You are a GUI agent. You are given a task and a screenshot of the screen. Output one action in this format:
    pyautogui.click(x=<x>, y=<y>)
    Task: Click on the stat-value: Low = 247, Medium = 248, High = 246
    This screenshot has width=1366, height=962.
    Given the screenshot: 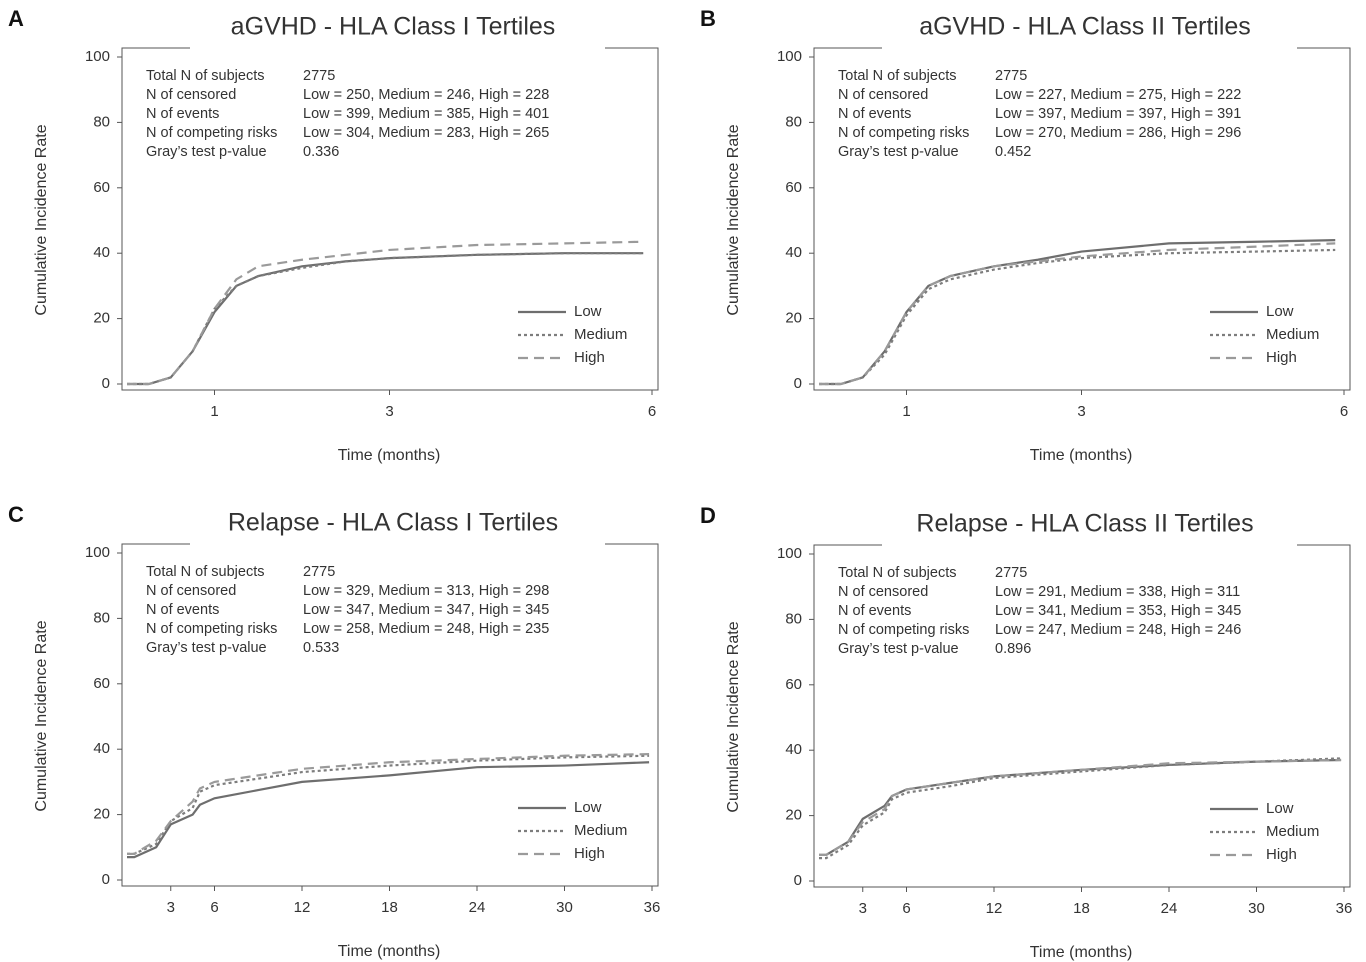 What is the action you would take?
    pyautogui.click(x=1118, y=630)
    